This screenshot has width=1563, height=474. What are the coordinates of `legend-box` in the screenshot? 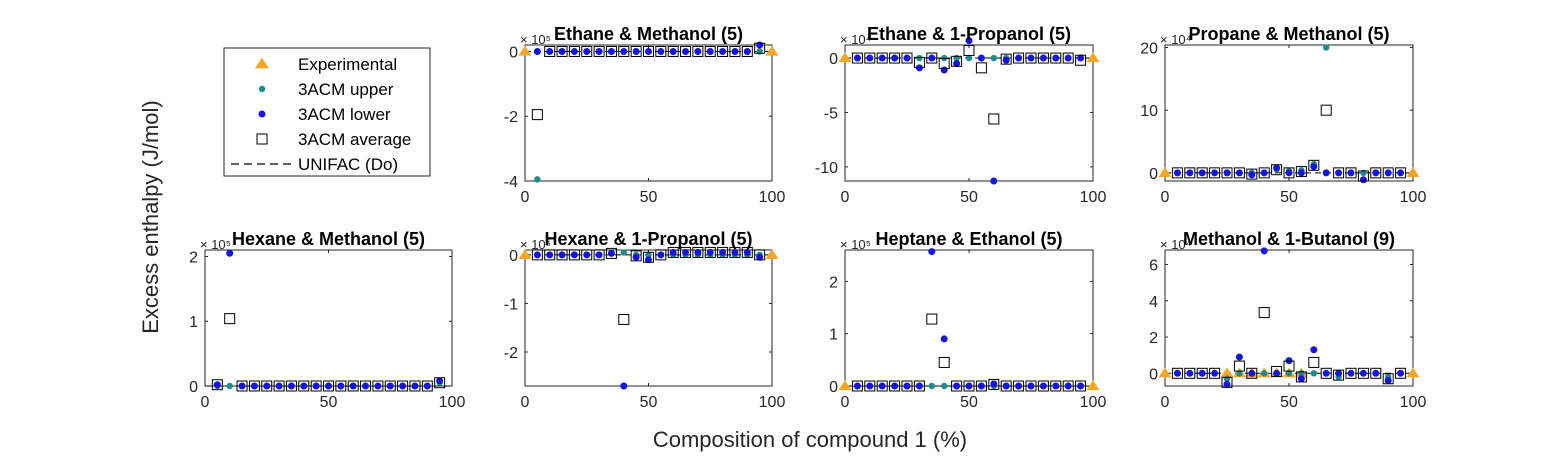 It's located at (327, 112).